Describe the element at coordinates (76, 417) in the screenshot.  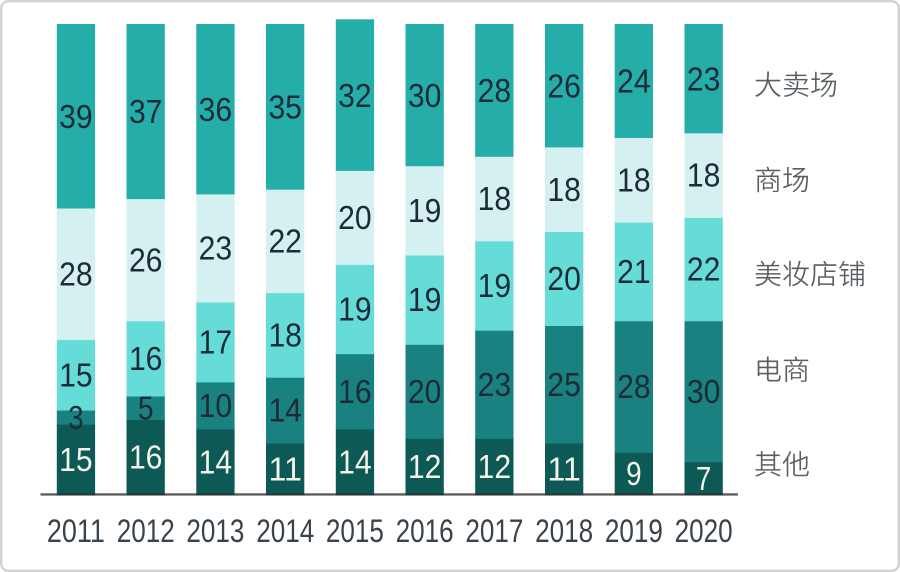
I see `svg-text: 3` at that location.